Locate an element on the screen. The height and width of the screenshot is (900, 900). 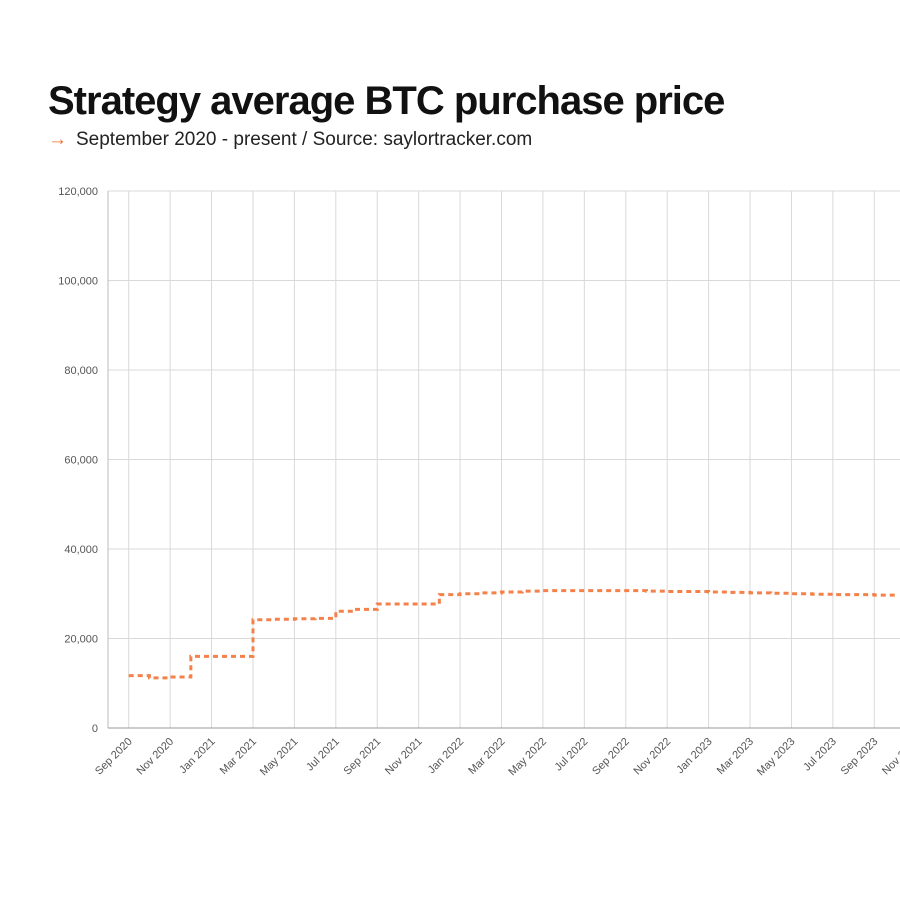
x-tick-label: Jul 2023 is located at coordinates (820, 755).